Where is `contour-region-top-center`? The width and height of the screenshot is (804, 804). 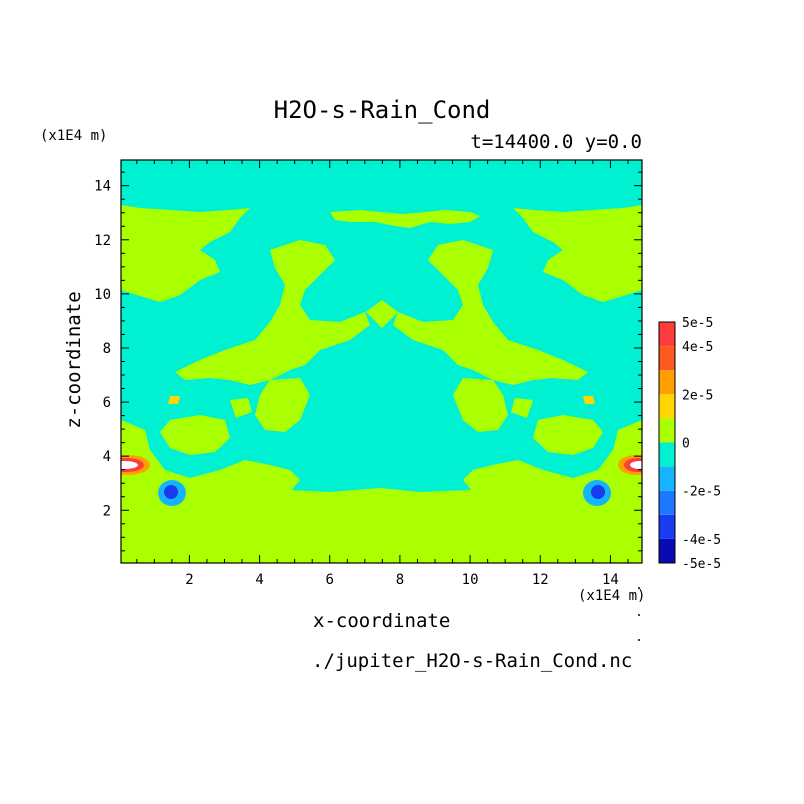 contour-region-top-center is located at coordinates (405, 219).